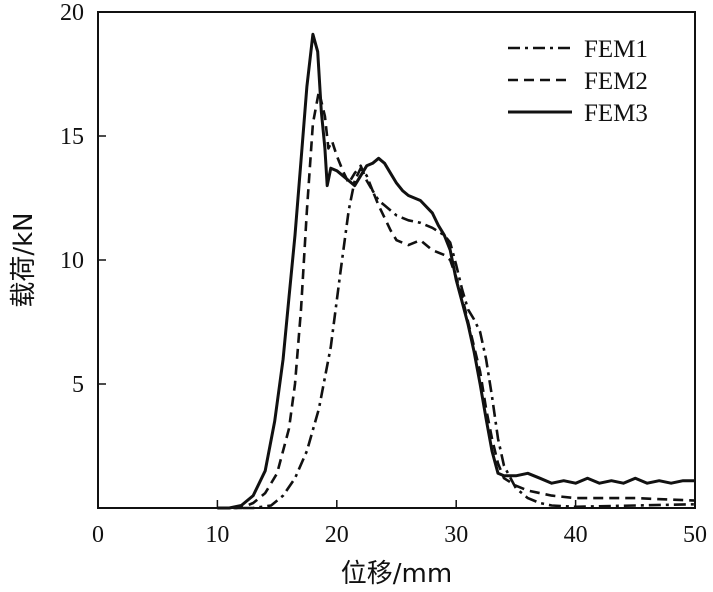 This screenshot has width=713, height=592. What do you see at coordinates (616, 49) in the screenshot?
I see `legend-label-fem1: FEM1` at bounding box center [616, 49].